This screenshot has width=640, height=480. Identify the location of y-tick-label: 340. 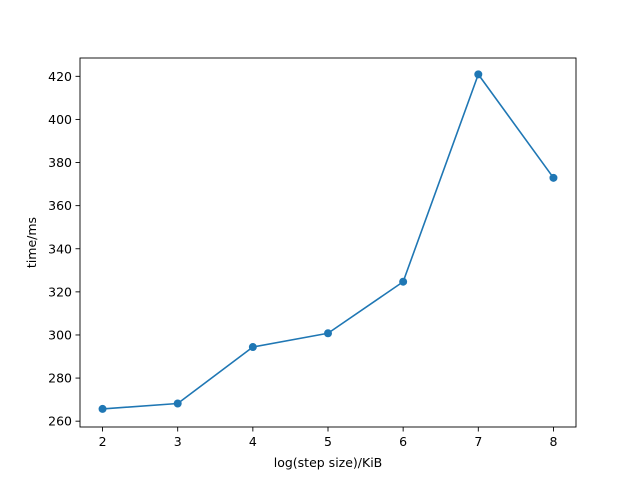
(60, 248).